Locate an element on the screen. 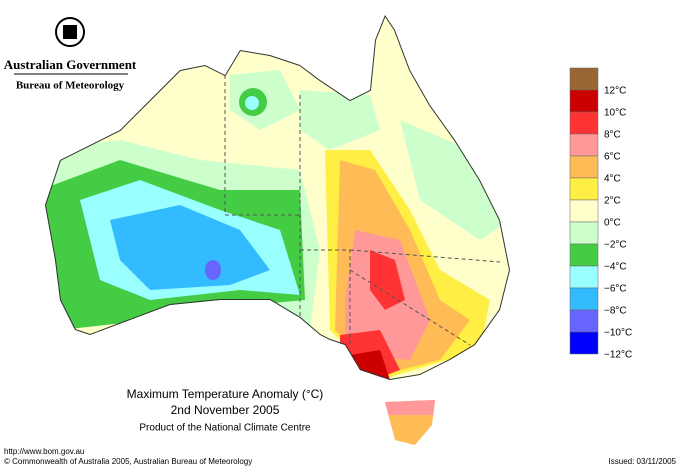  emblem is located at coordinates (71, 46).